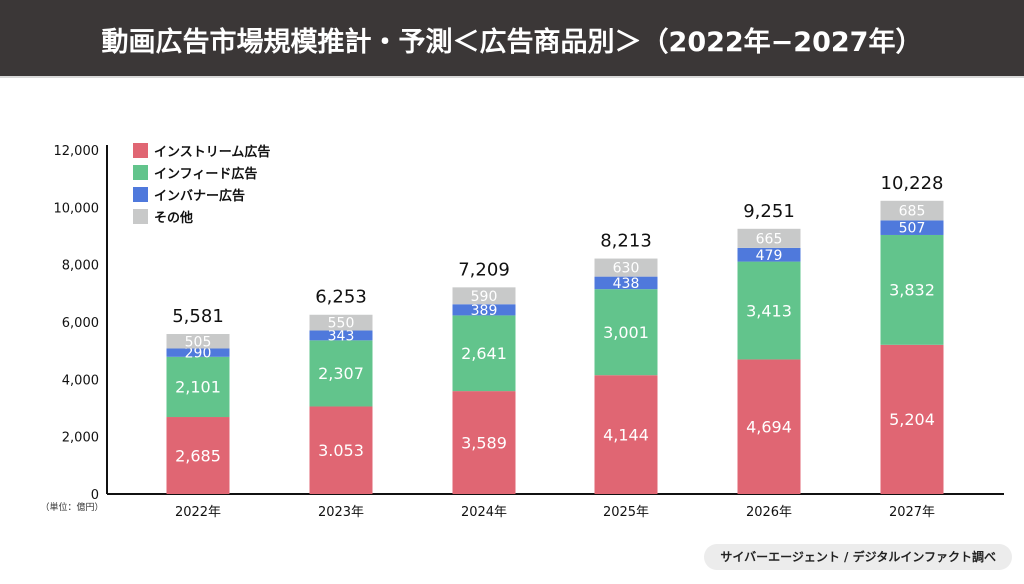 Image resolution: width=1024 pixels, height=584 pixels. I want to click on total-label: 9,251, so click(769, 211).